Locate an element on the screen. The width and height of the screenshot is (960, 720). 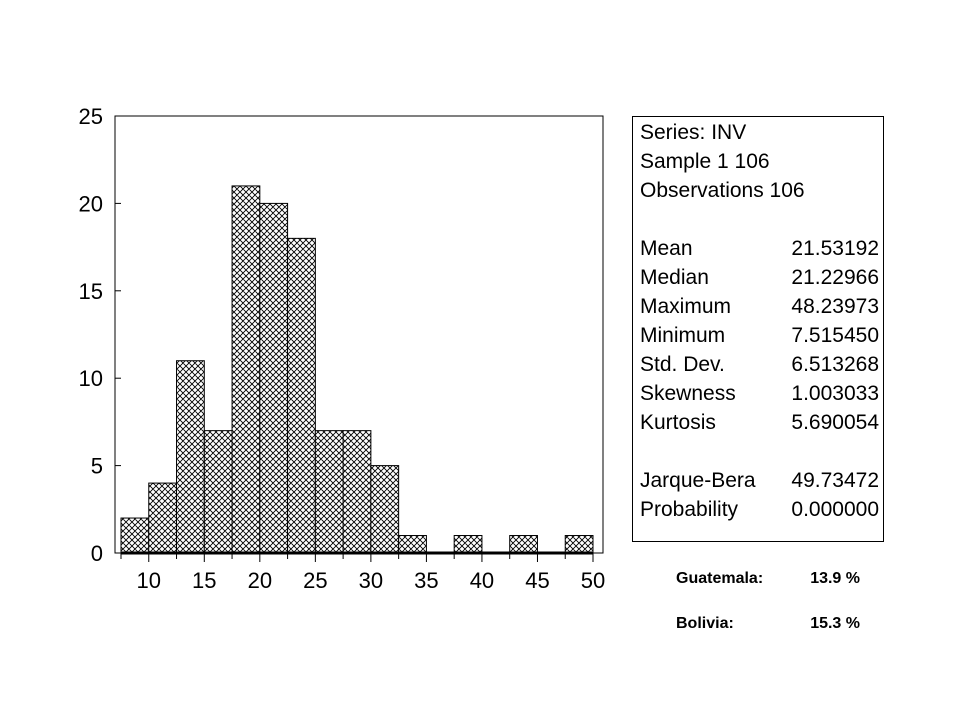
stat-value: 21.53192 is located at coordinates (835, 248).